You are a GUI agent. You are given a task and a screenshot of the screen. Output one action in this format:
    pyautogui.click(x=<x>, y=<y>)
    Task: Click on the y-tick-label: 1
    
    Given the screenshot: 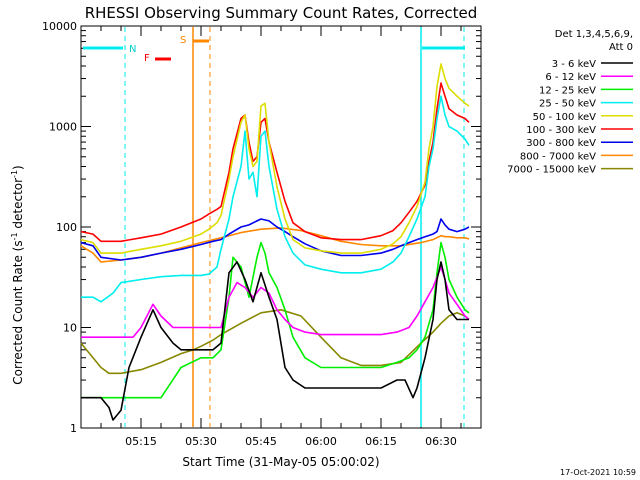 What is the action you would take?
    pyautogui.click(x=73, y=428)
    